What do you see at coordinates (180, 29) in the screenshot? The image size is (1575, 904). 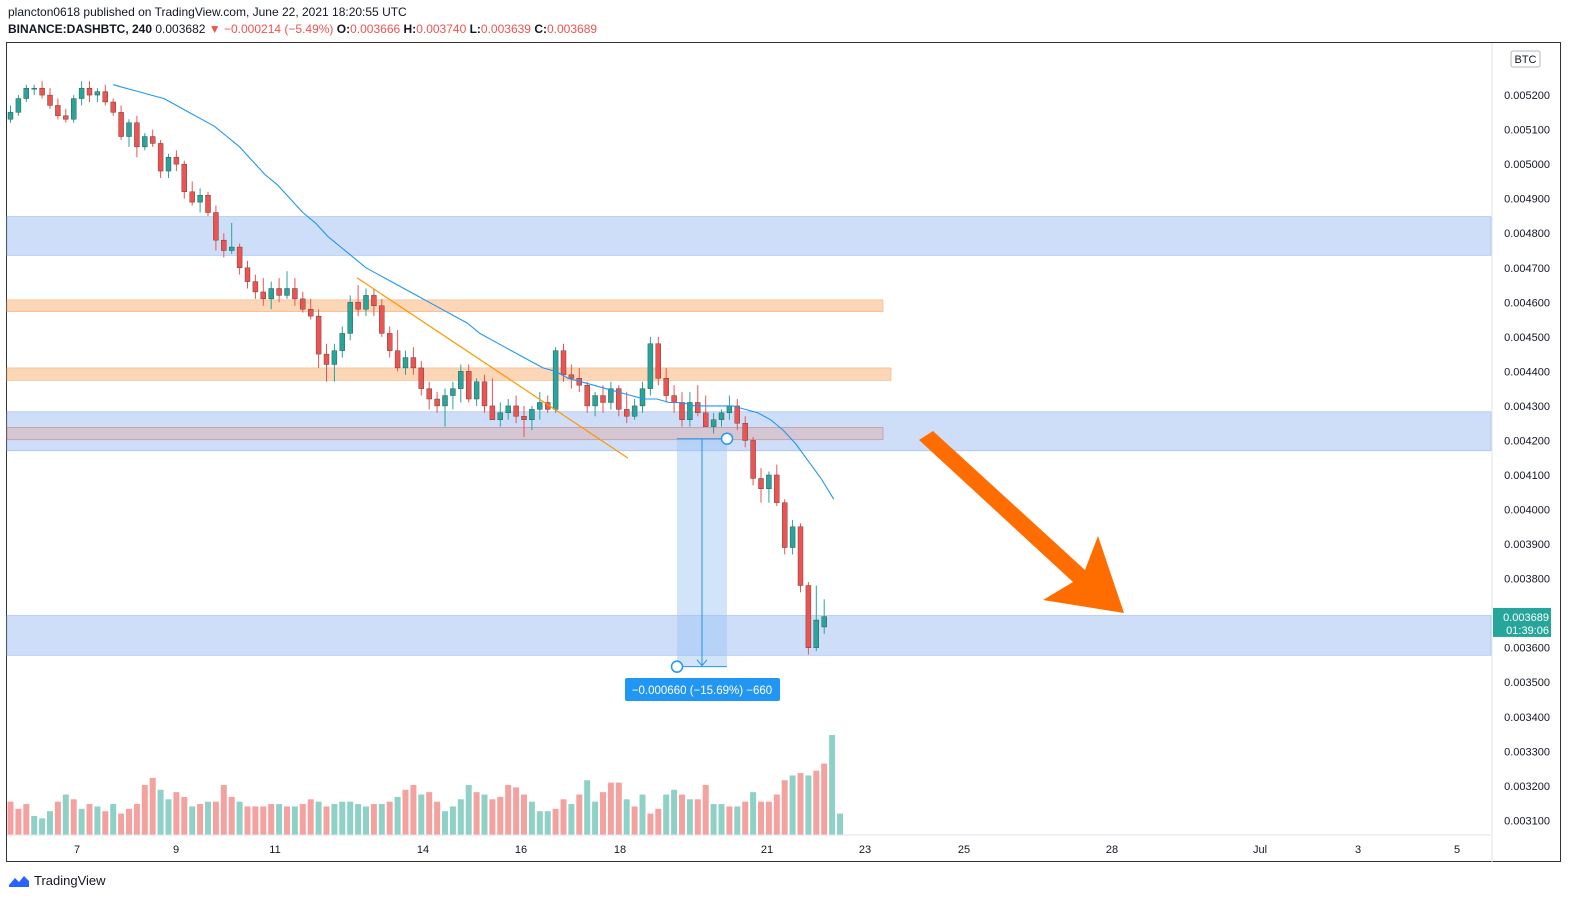 I see `last-price: 0.003682` at bounding box center [180, 29].